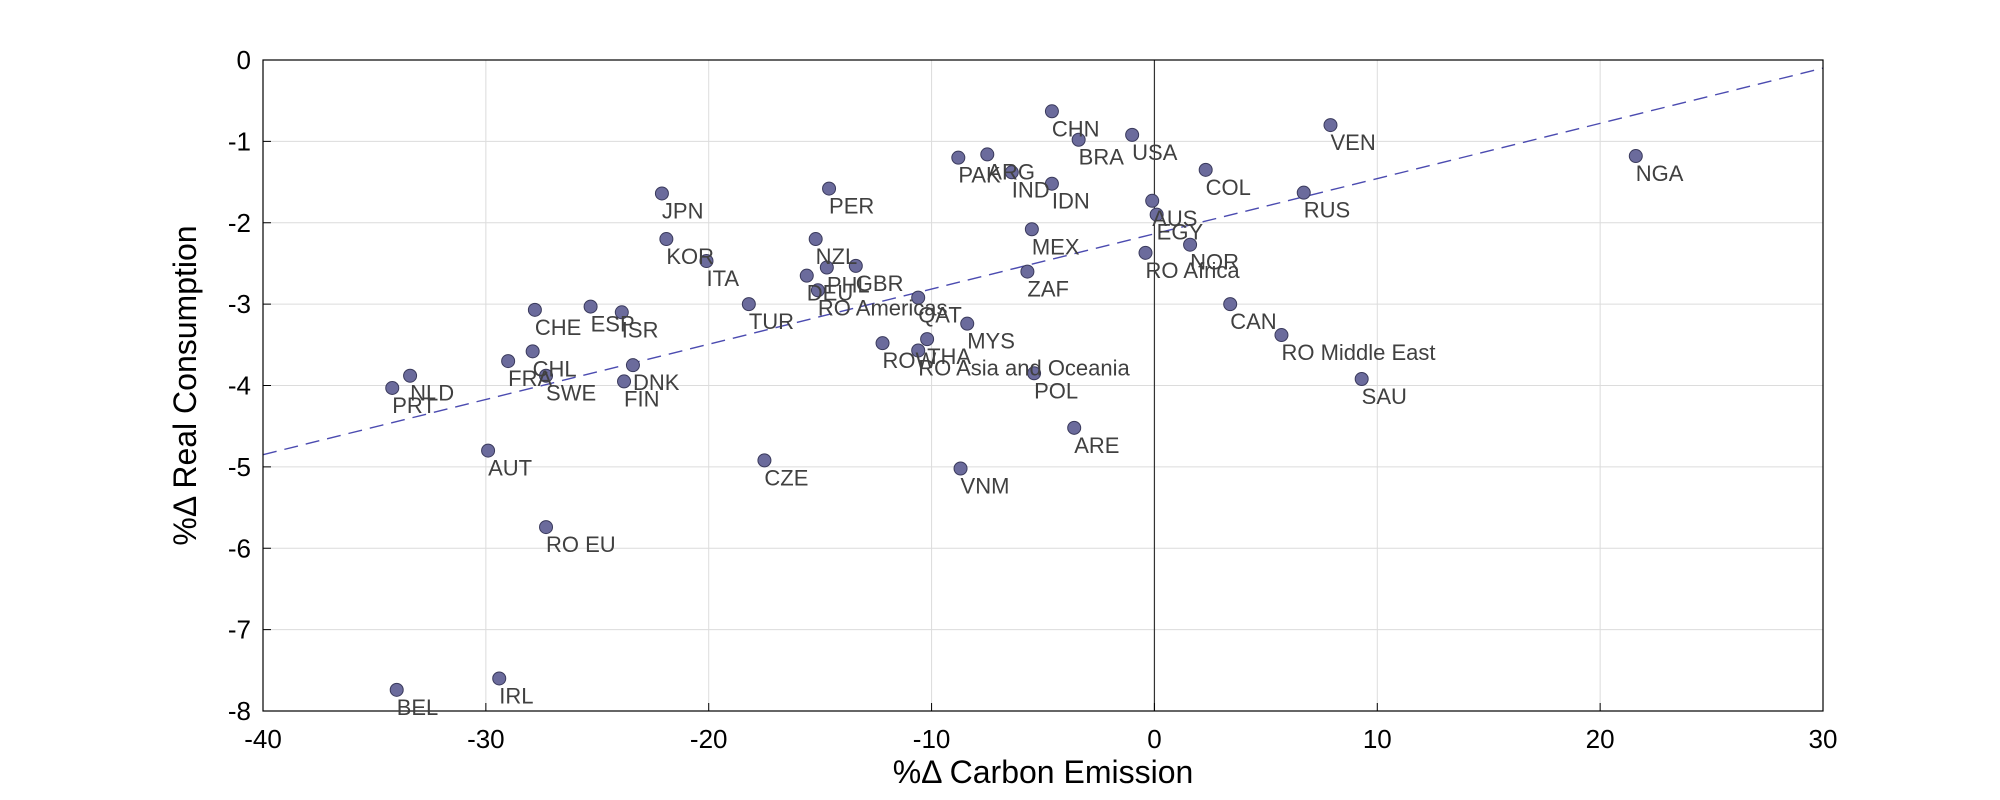 The height and width of the screenshot is (800, 2000). Describe the element at coordinates (1358, 352) in the screenshot. I see `point-label: RO Middle East` at that location.